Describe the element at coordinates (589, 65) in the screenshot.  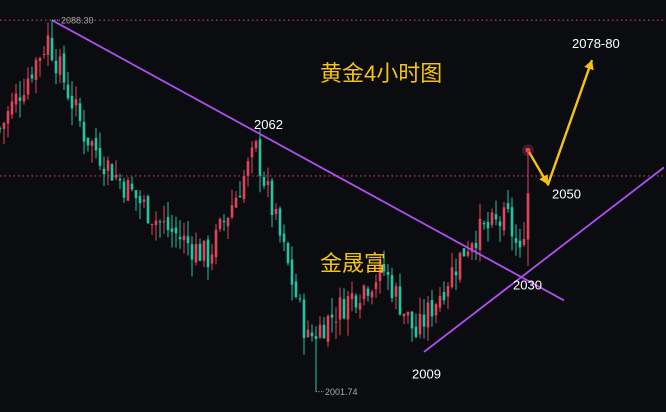
I see `projection-arrowhead-up` at that location.